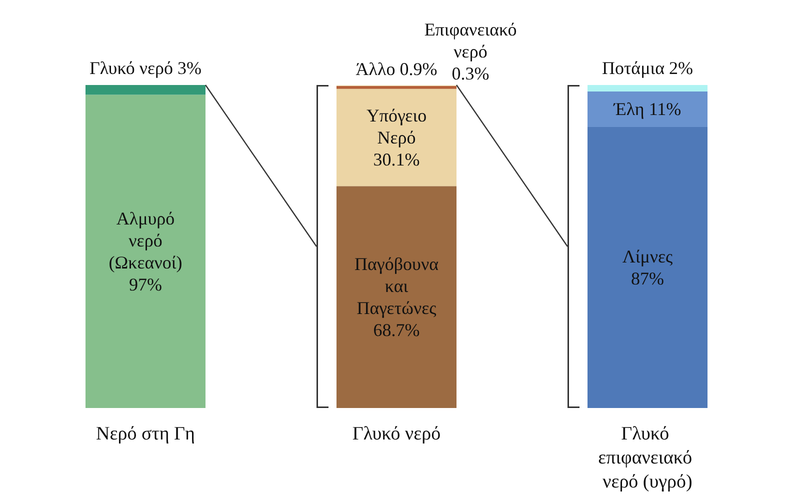 The width and height of the screenshot is (793, 503). I want to click on series-label: Παγόβουνα και Παγετώνες, so click(397, 286).